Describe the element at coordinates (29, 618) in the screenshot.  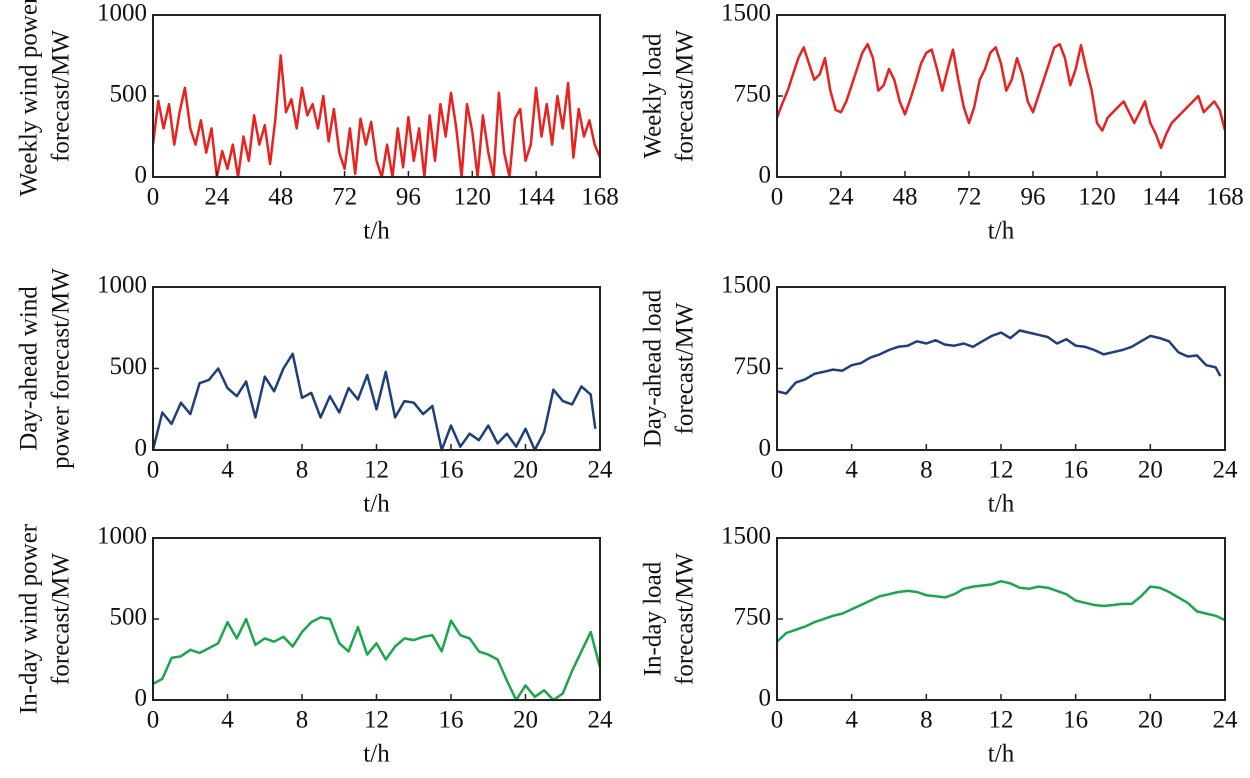
I see `y-axis-label: In-day wind power` at that location.